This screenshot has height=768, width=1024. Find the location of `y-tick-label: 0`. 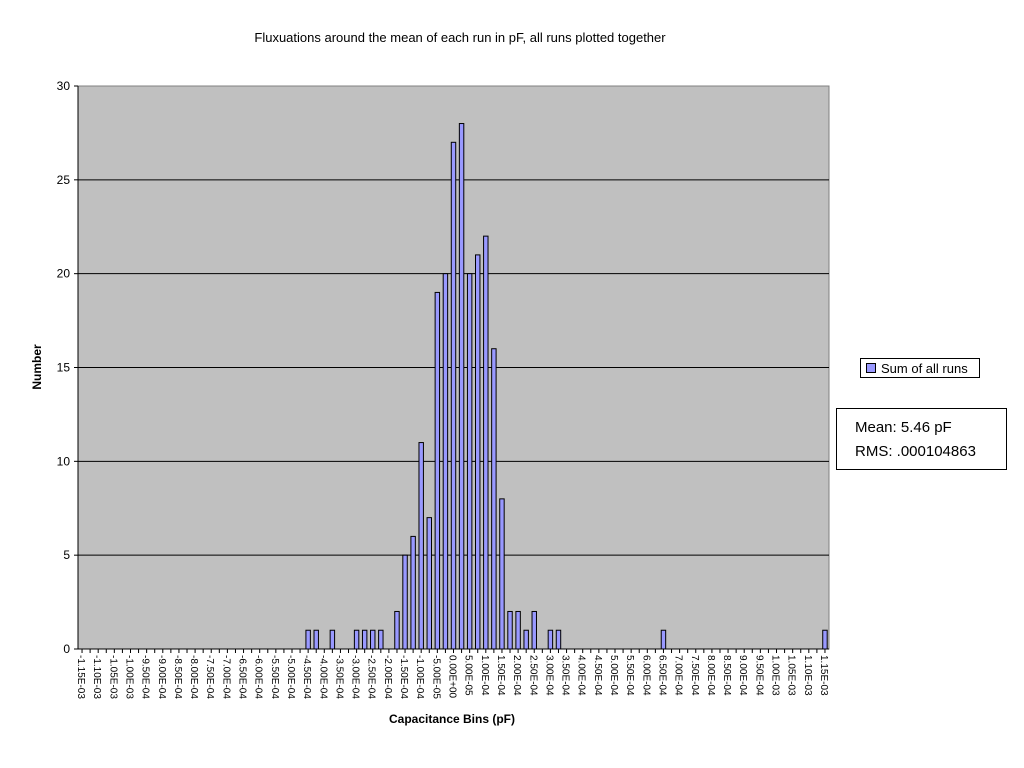

y-tick-label: 0 is located at coordinates (66, 649).